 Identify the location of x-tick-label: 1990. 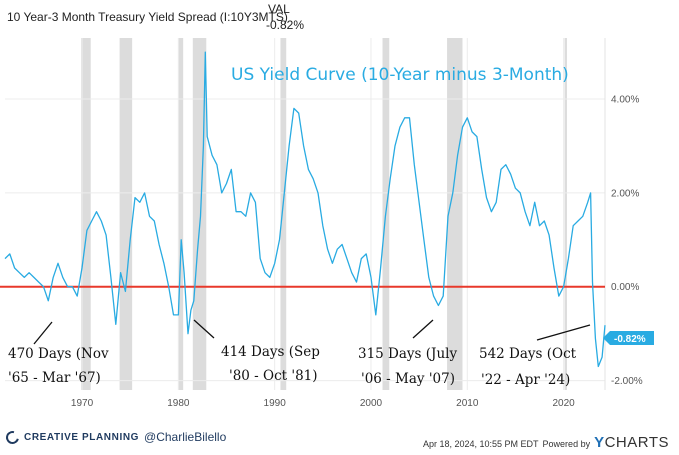
(275, 403).